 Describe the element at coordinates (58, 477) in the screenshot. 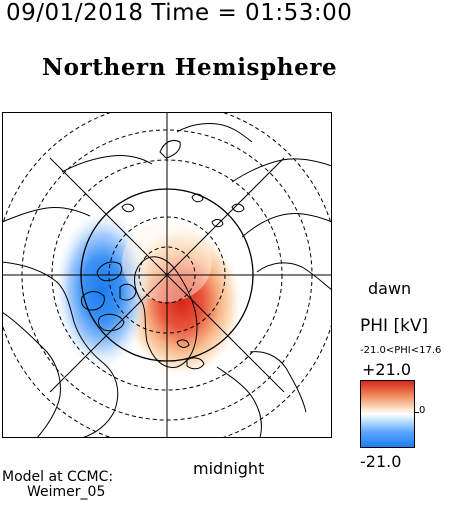

I see `model-credit-line1: Model at CCMC:` at that location.